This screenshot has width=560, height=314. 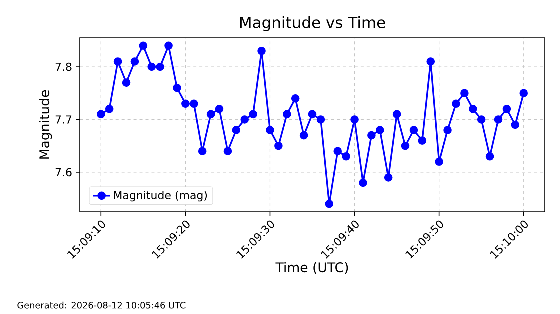 I want to click on legend-label: Magnitude (mag), so click(x=161, y=196).